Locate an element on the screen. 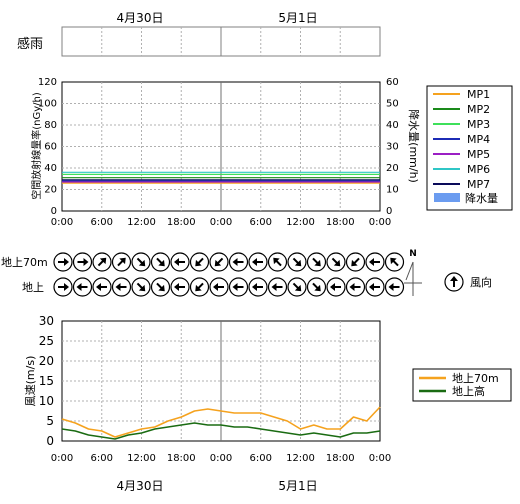  rain-row is located at coordinates (221, 41).